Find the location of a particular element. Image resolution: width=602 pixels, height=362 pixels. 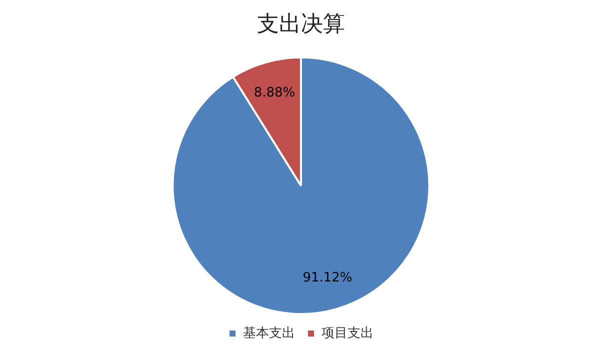

legend-label: 基本支出 is located at coordinates (269, 333).